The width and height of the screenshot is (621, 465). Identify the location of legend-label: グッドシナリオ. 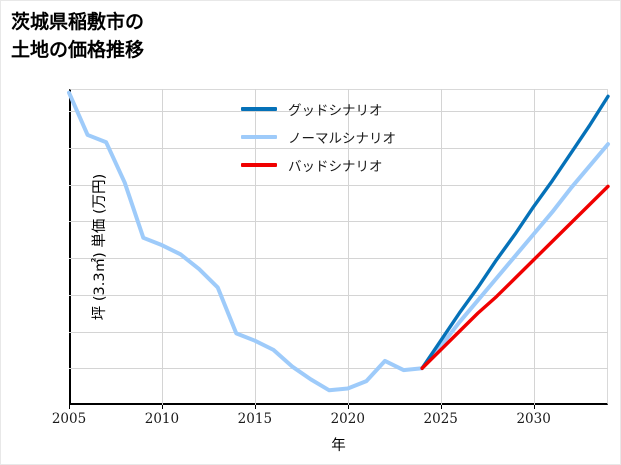
(335, 111).